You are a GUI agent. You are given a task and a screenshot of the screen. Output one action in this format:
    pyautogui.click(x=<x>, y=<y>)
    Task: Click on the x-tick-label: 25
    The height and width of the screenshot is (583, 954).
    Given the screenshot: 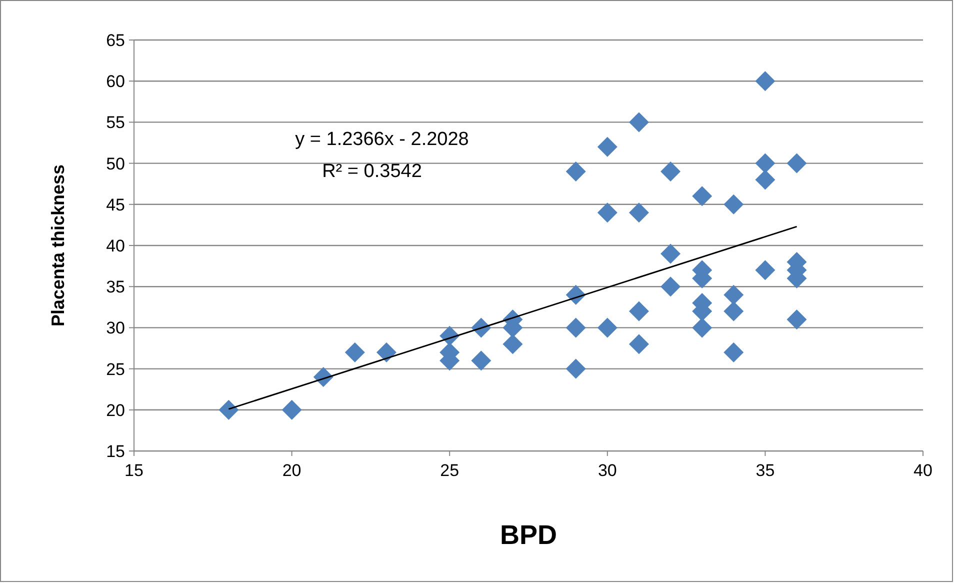 What is the action you would take?
    pyautogui.click(x=450, y=470)
    